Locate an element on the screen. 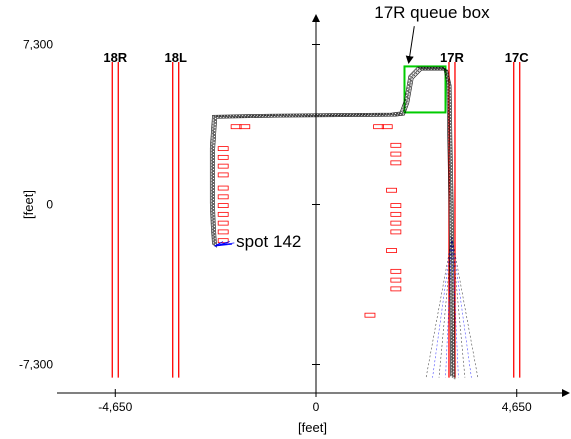 The width and height of the screenshot is (571, 439). queue-box-layer is located at coordinates (425, 89).